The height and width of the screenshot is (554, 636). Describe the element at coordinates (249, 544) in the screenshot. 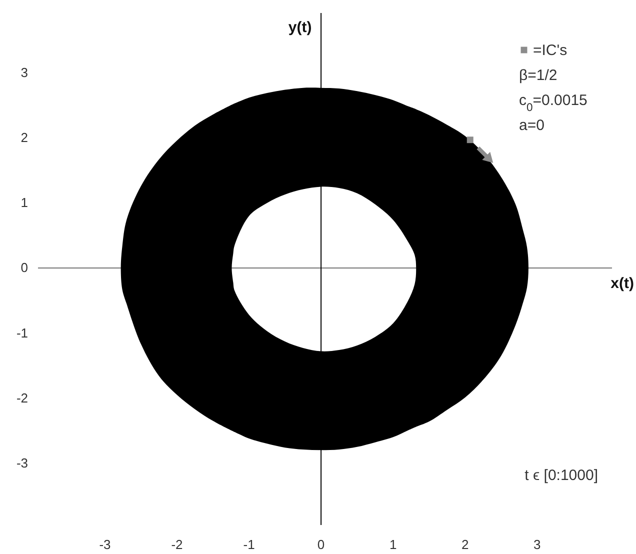

I see `x-tick-label: -1` at that location.